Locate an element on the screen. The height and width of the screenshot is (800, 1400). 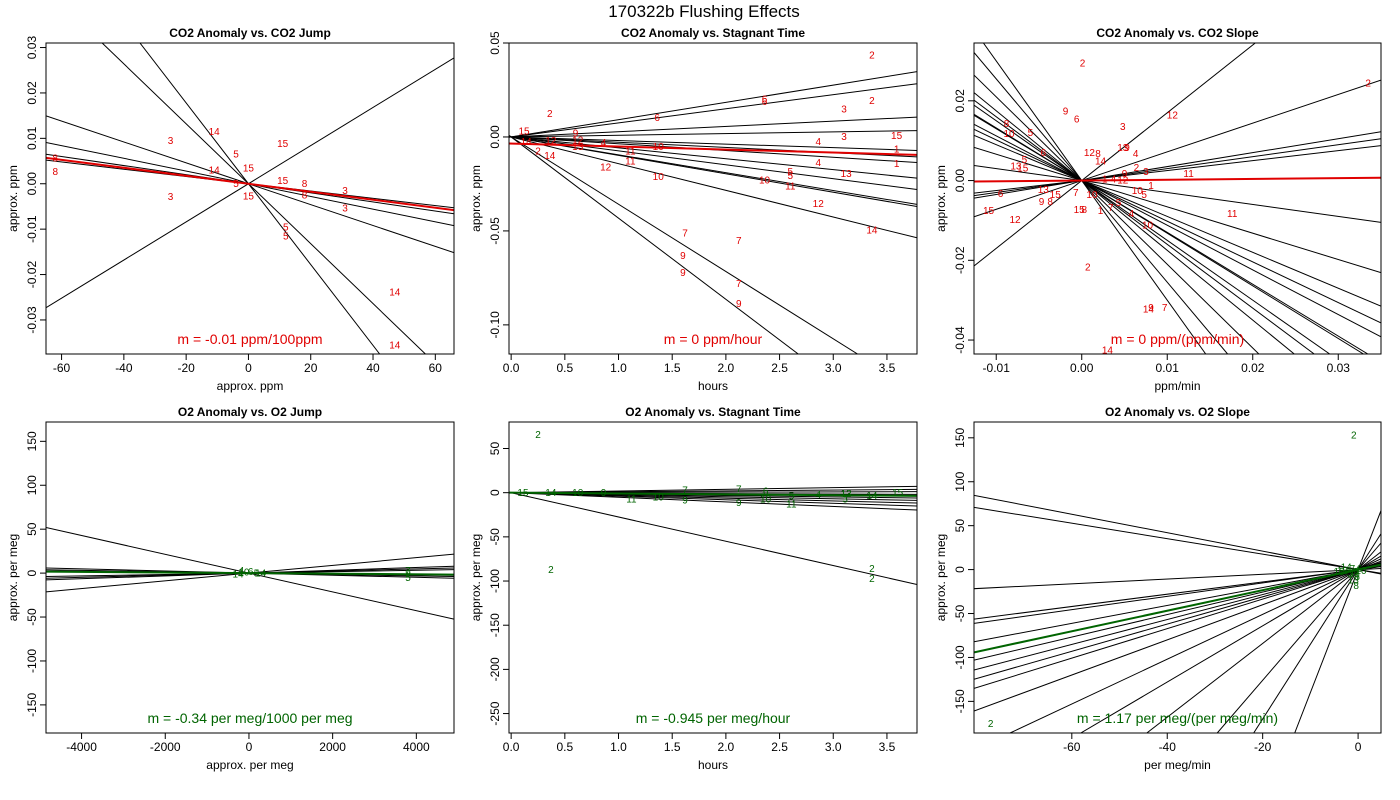
x-tick-label: 0.0 is located at coordinates (511, 368).